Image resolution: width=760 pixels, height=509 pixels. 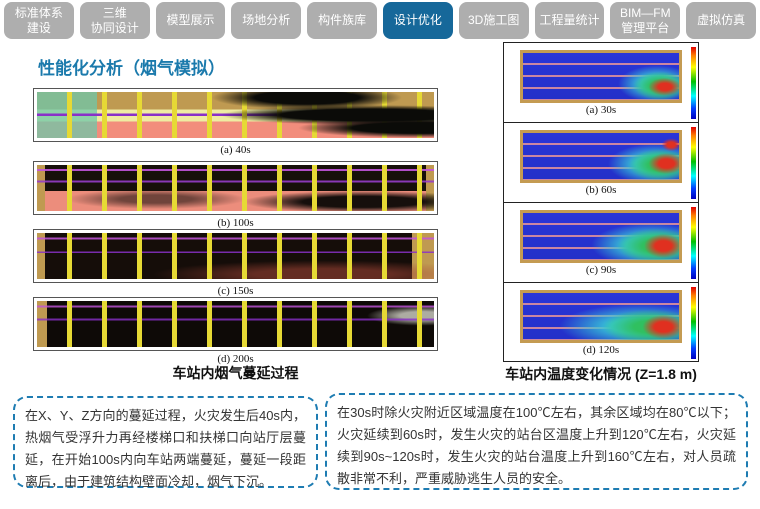 I want to click on smoke-image-label: (d) 200s, so click(x=235, y=359).